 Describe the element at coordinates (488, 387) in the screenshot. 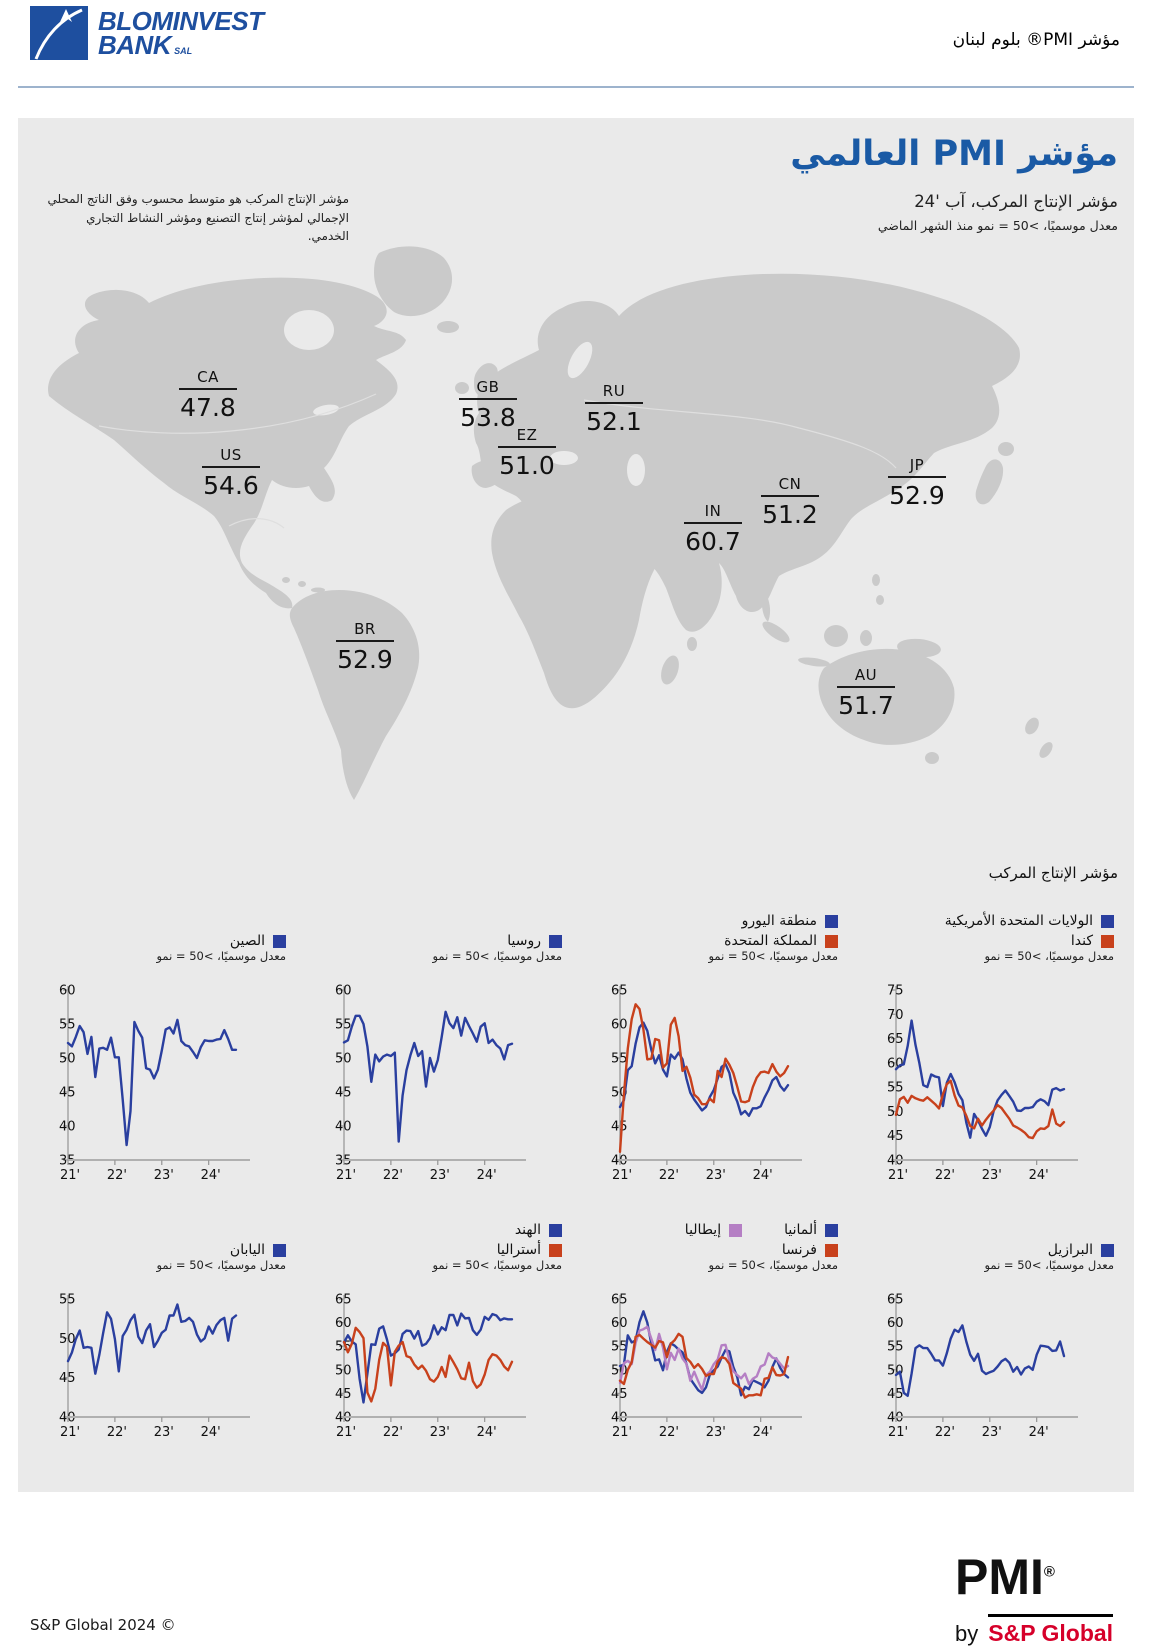

I see `country-code: GB` at that location.